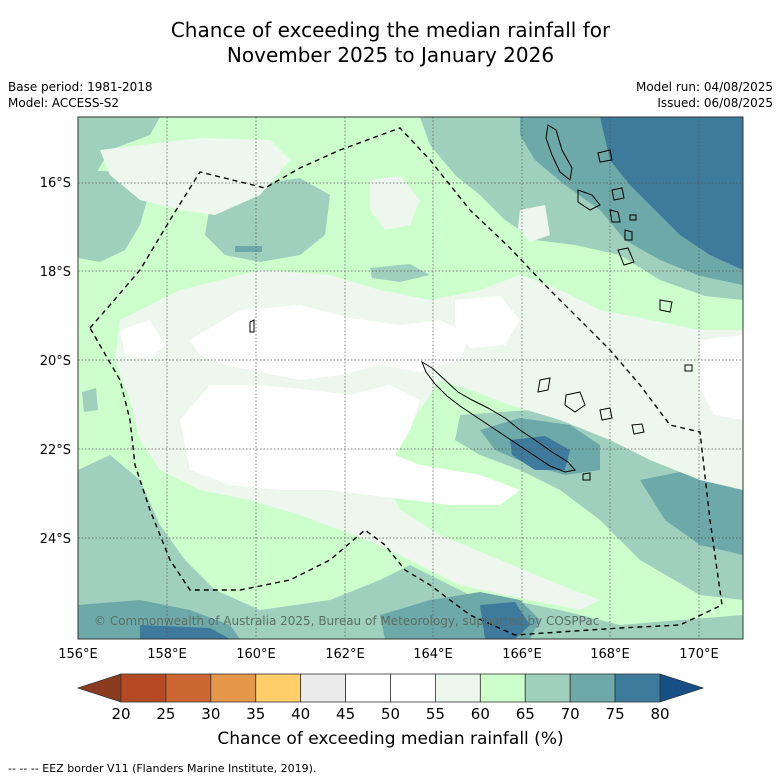  I want to click on colorbar-segments, so click(390, 688).